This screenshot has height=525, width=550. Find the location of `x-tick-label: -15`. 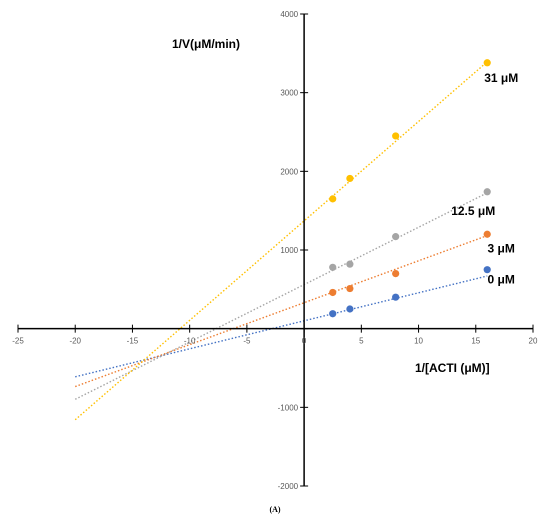

x-tick-label: -15 is located at coordinates (133, 341).